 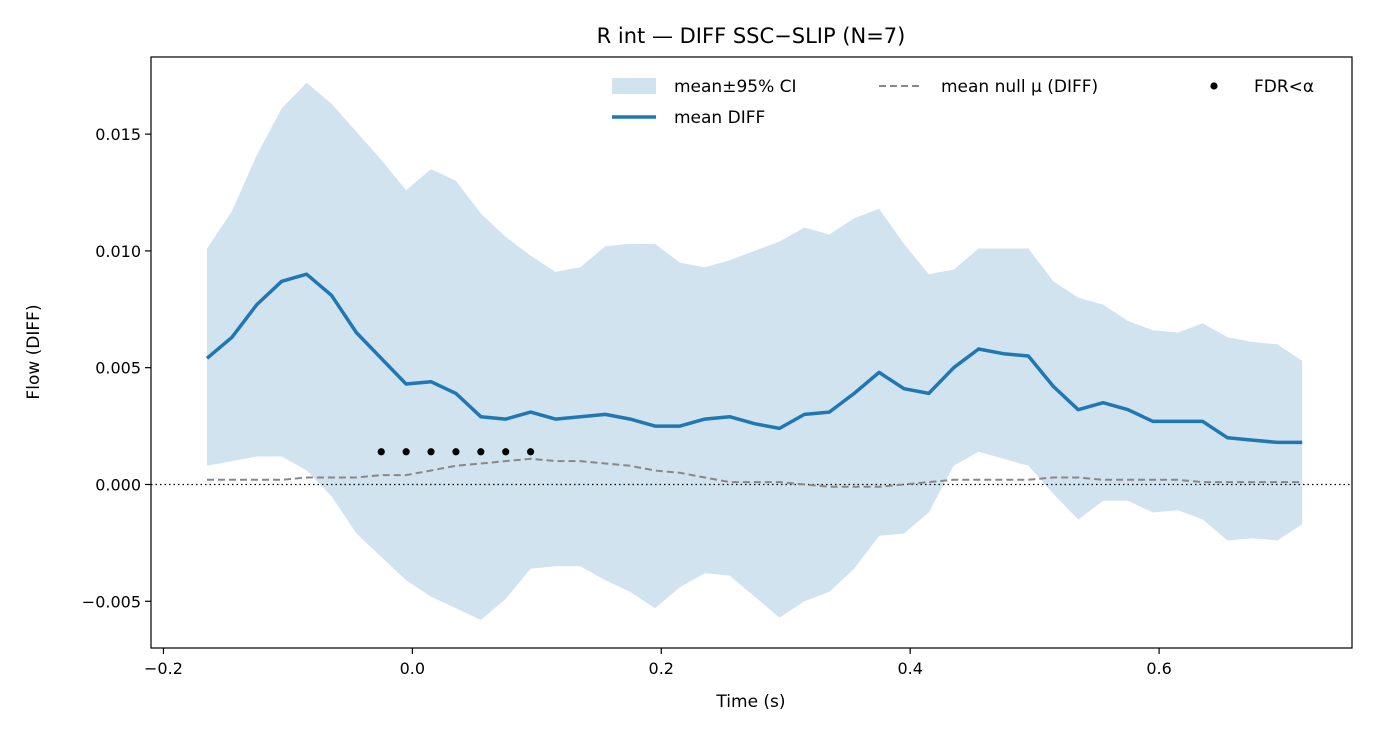 I want to click on y-axis-label: Flow (DIFF), so click(x=34, y=351).